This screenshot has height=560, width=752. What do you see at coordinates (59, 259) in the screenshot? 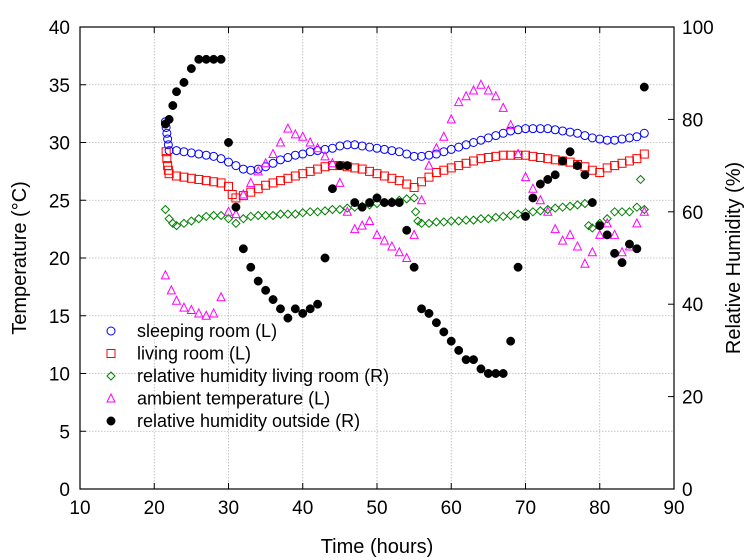
I see `y-left-tick-label: 20` at bounding box center [59, 259].